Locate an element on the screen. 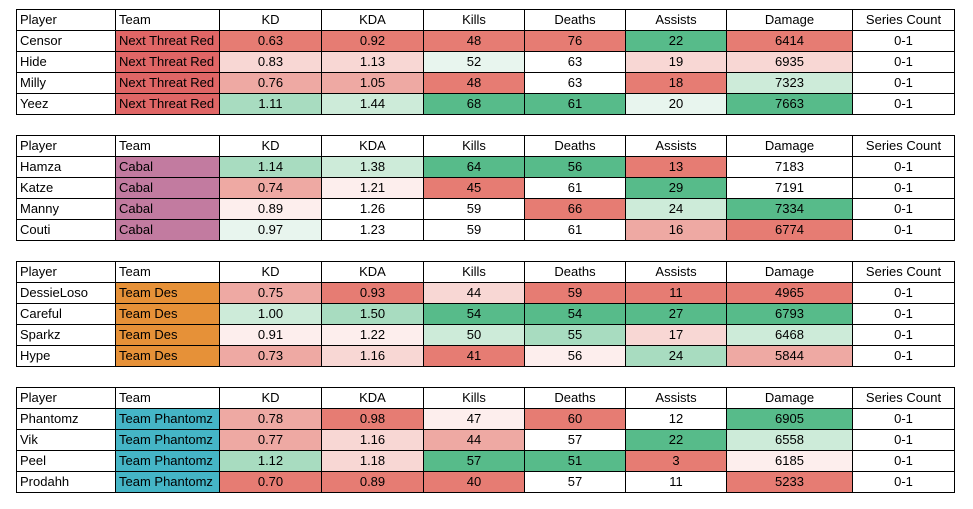 Image resolution: width=973 pixels, height=509 pixels. cell-kda: 1.18 is located at coordinates (372, 461).